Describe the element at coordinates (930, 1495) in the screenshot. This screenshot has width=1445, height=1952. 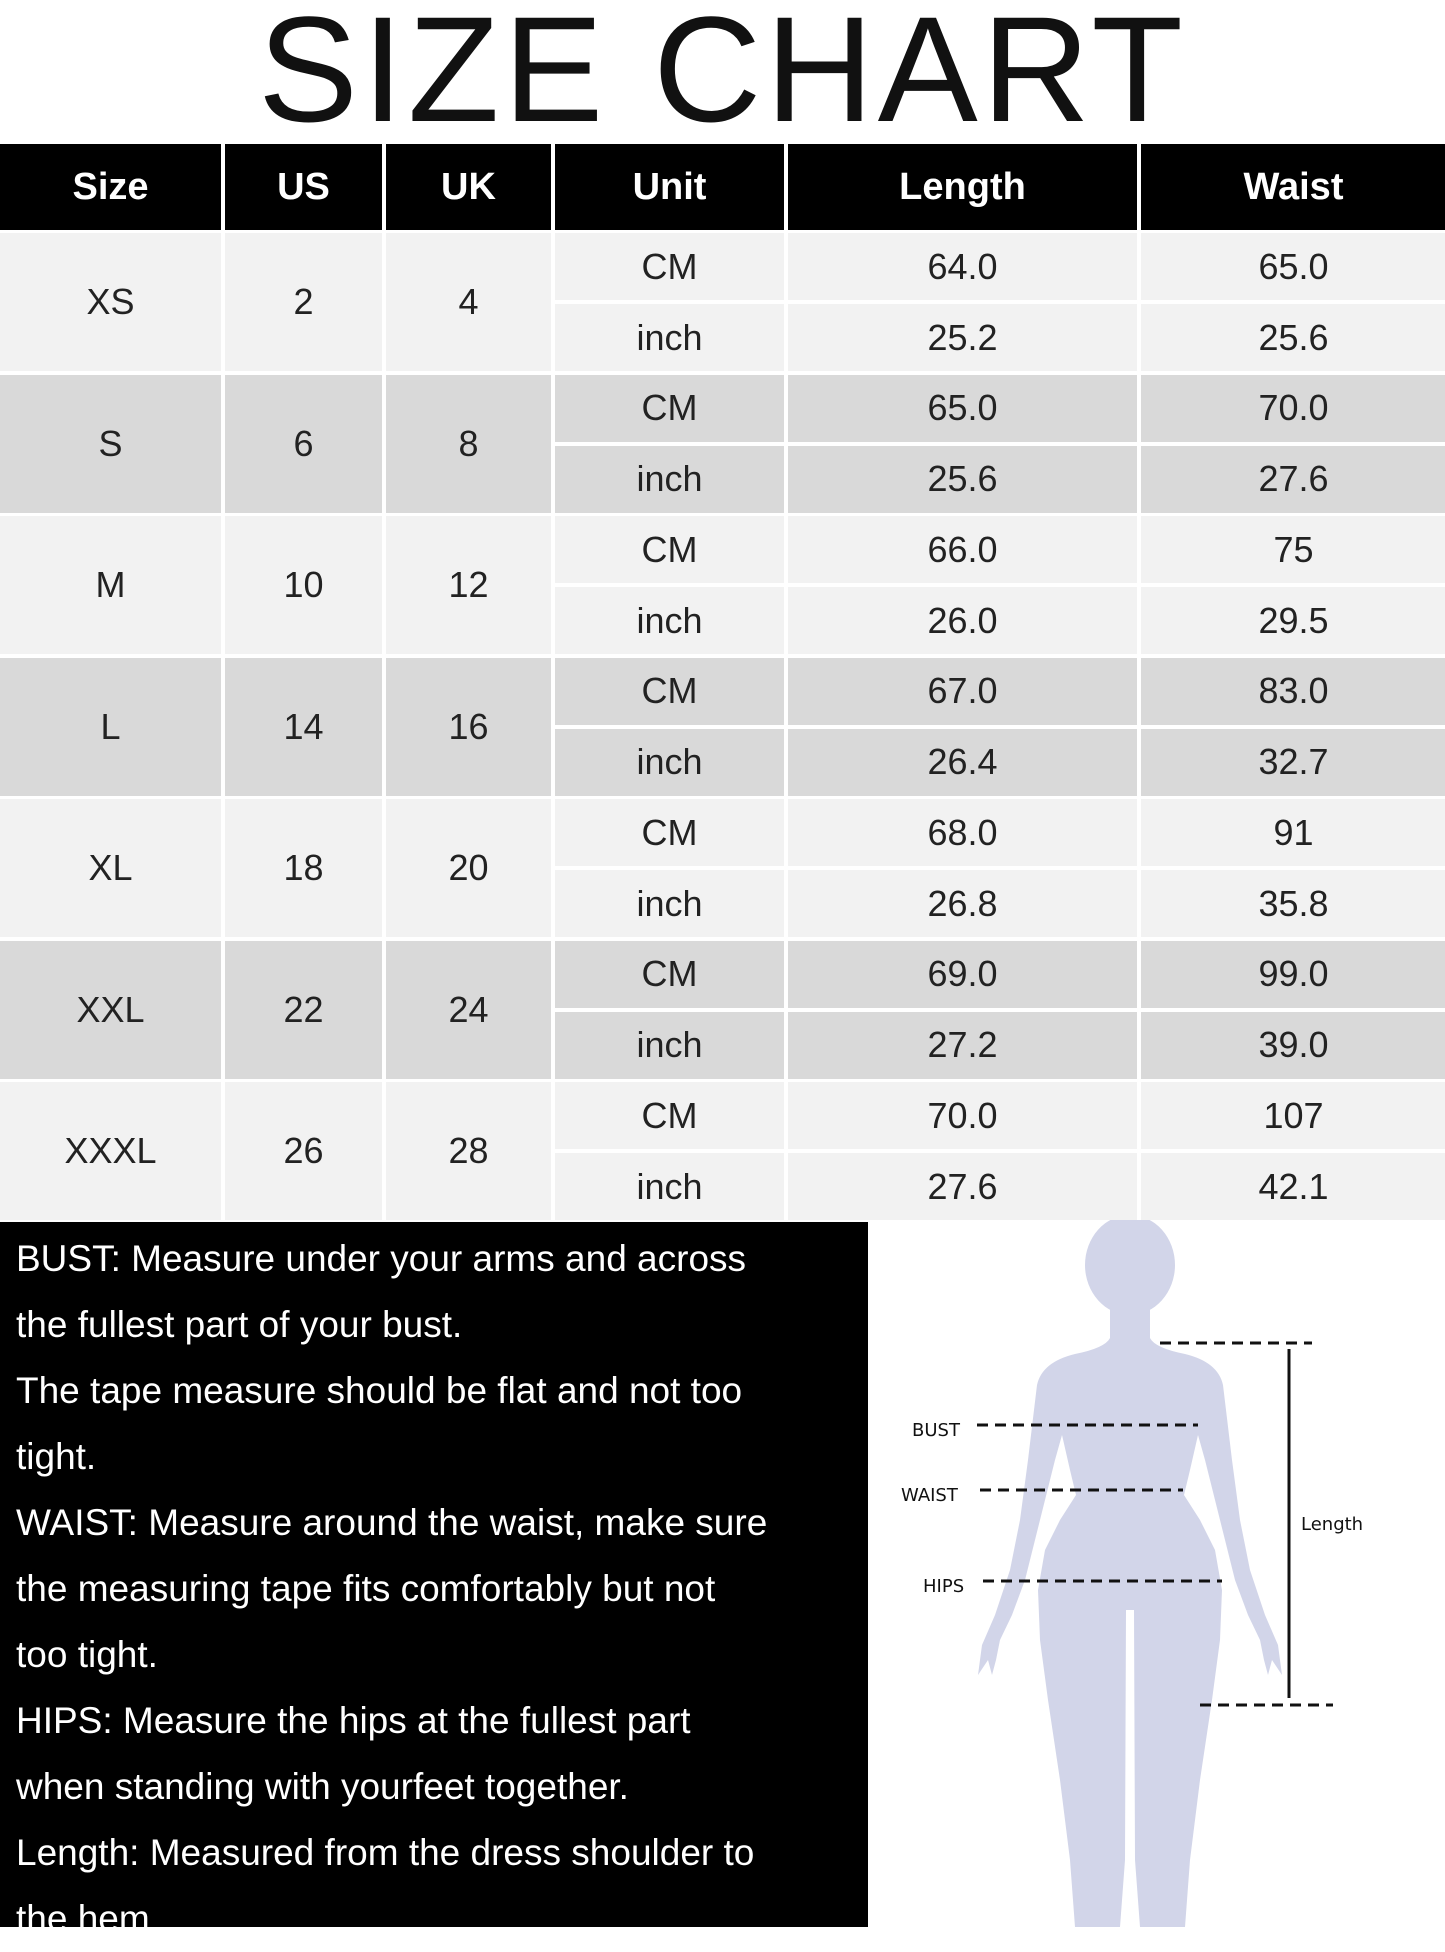
I see `waist-label: WAIST` at that location.